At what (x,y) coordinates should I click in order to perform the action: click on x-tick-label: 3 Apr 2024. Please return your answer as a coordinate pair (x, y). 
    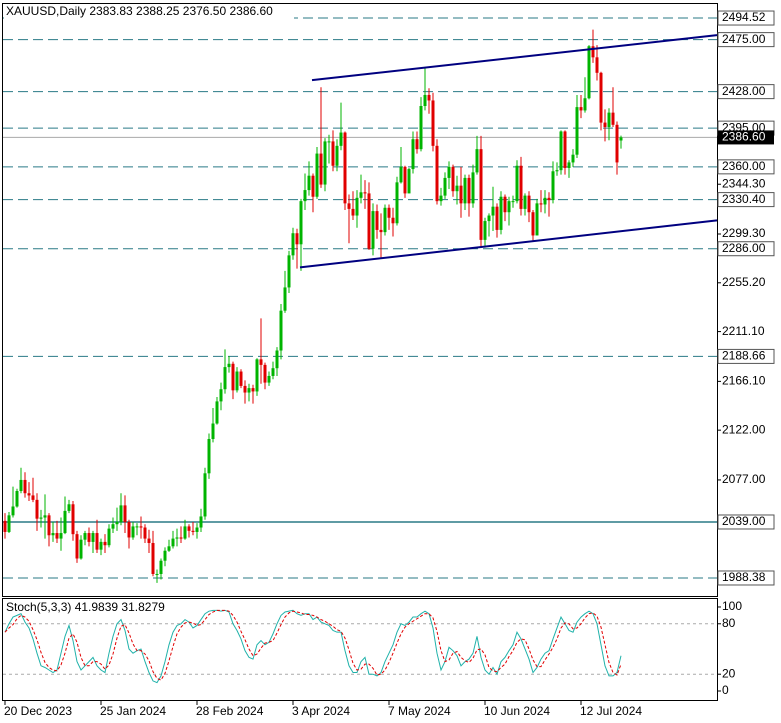
    Looking at the image, I should click on (321, 711).